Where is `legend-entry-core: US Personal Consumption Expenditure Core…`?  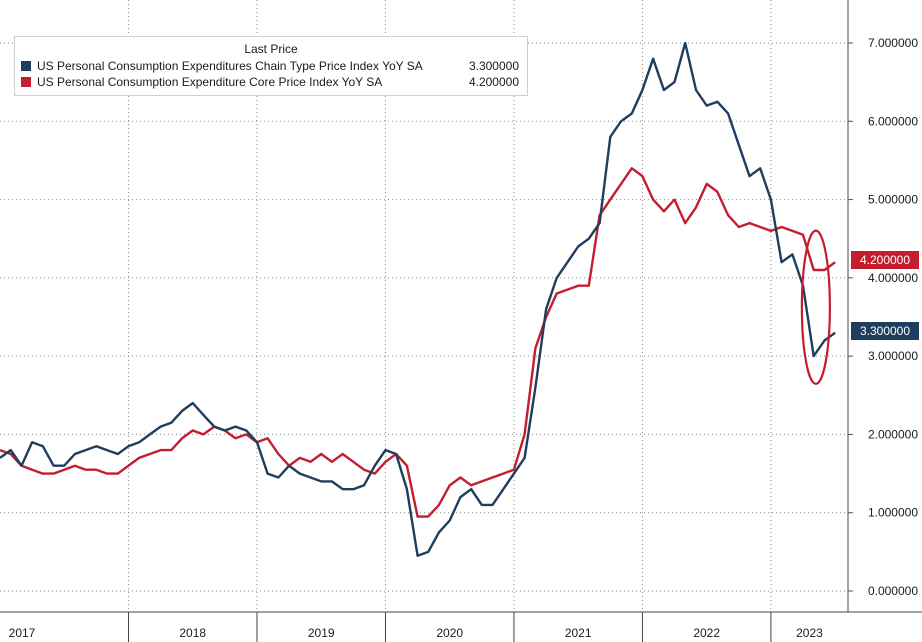
legend-entry-core: US Personal Consumption Expenditure Core… is located at coordinates (270, 83).